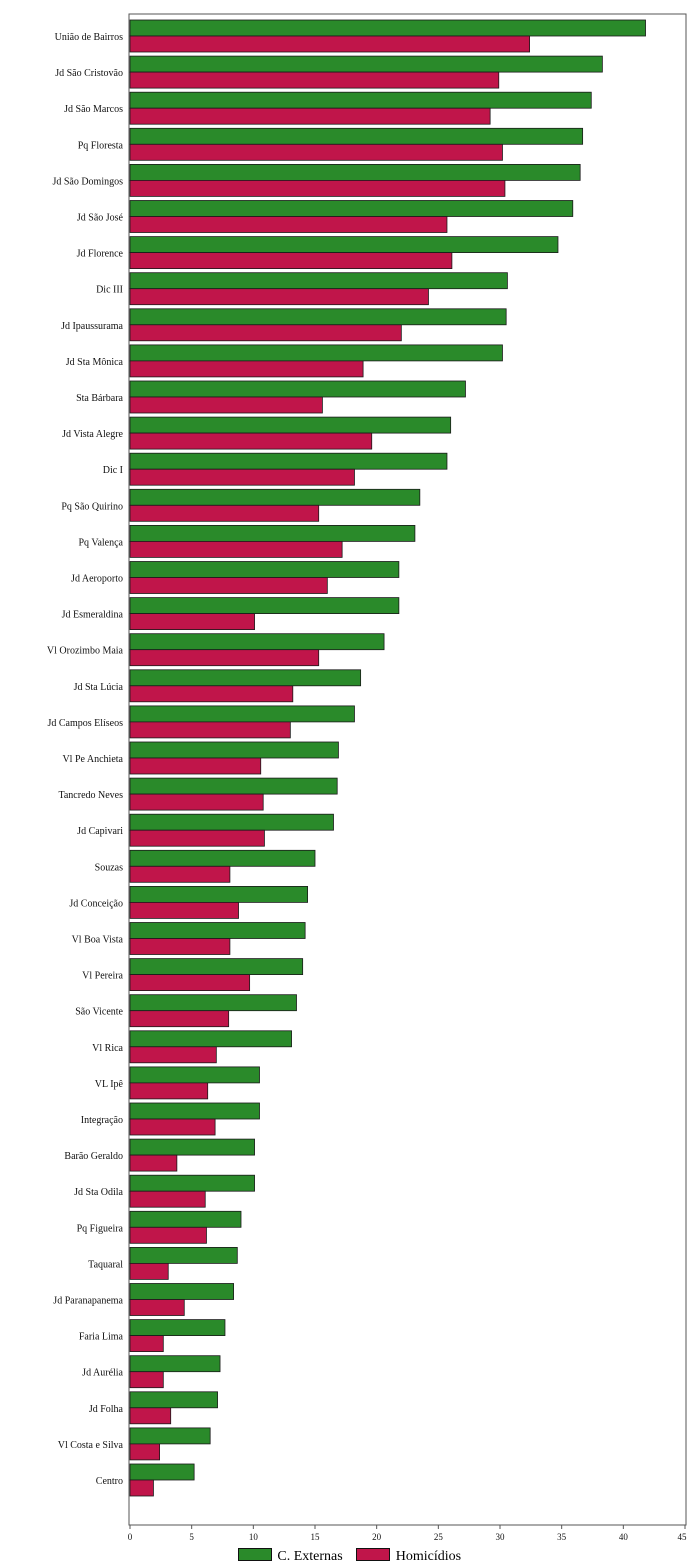  Describe the element at coordinates (344, 1556) in the screenshot. I see `legend: C. Externas Homicídios` at that location.